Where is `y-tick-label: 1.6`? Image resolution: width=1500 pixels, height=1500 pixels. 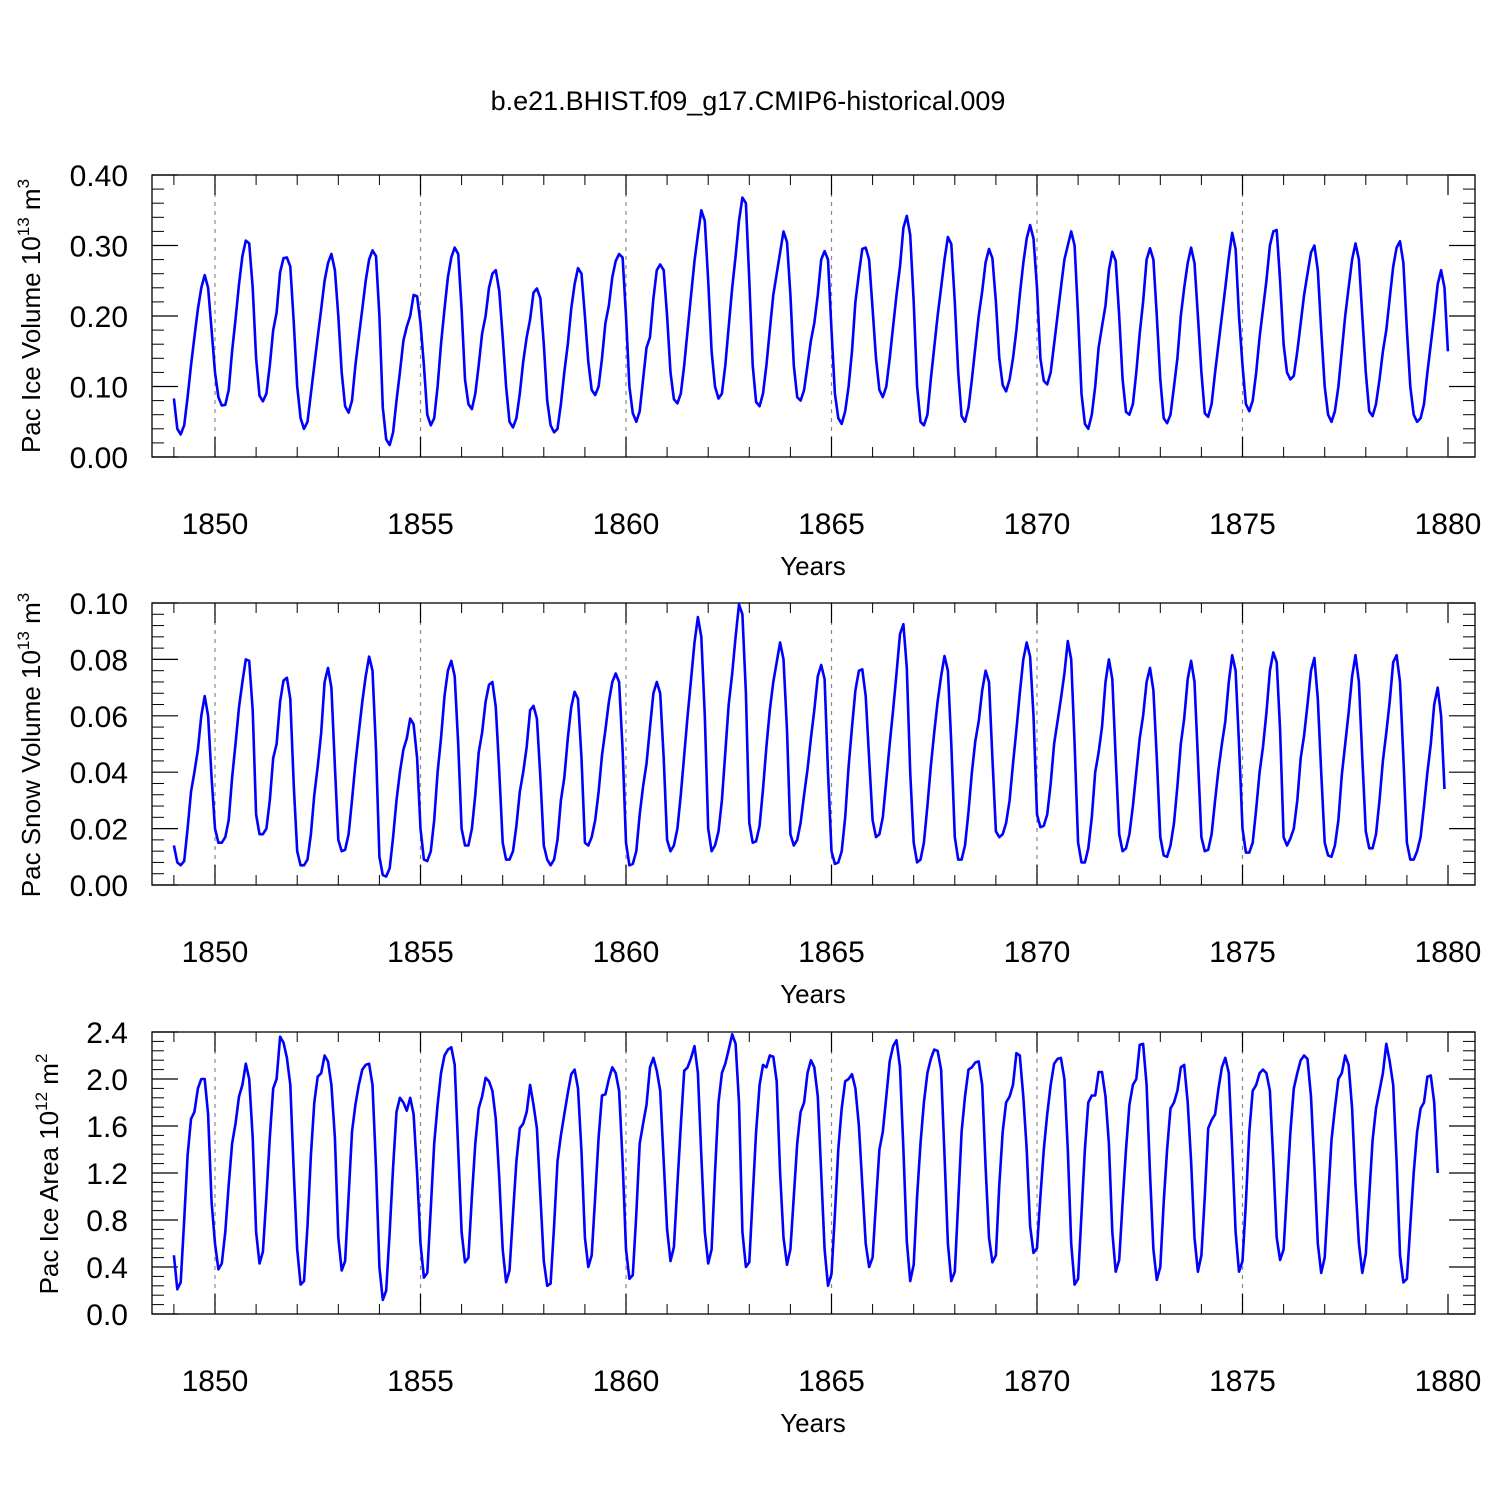 y-tick-label: 1.6 is located at coordinates (107, 1127).